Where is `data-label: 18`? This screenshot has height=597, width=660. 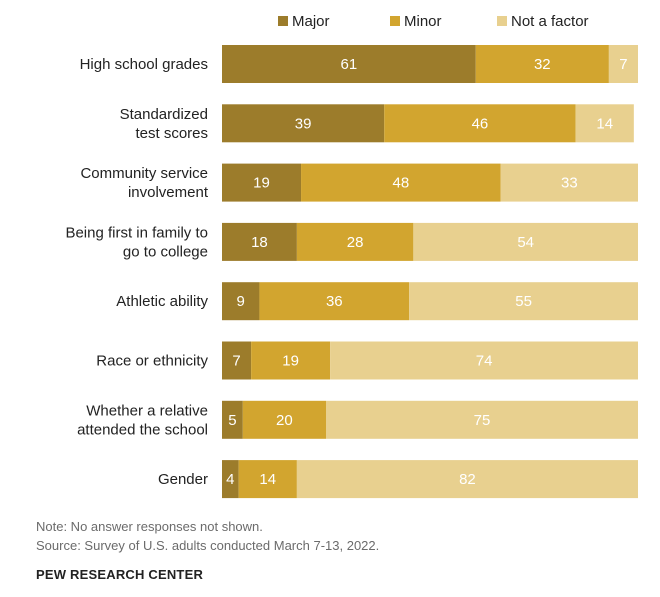
data-label: 18 is located at coordinates (259, 242).